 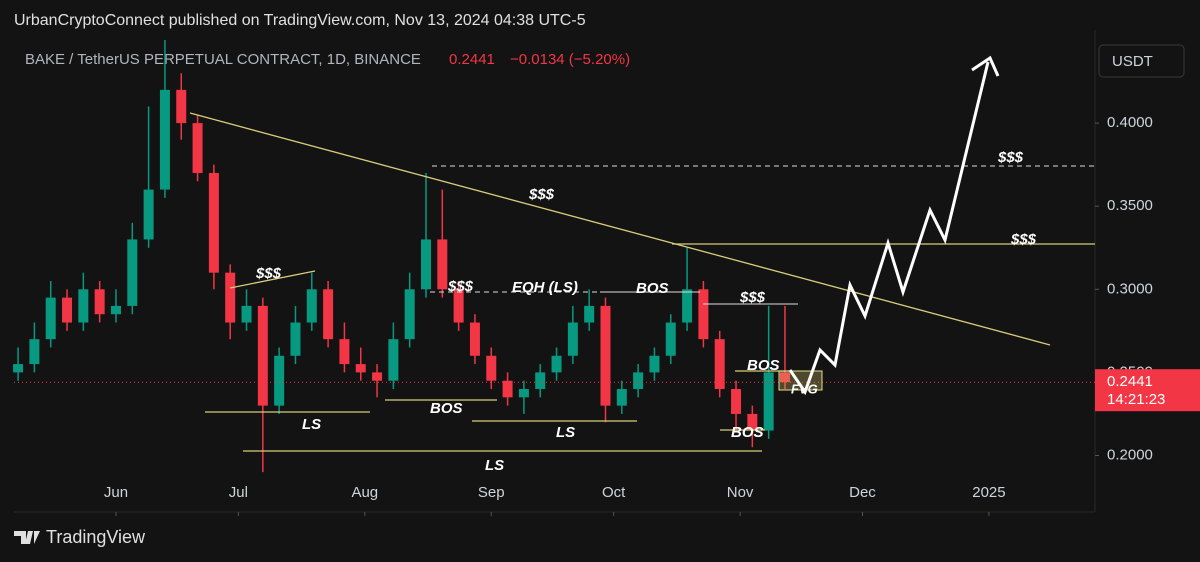 What do you see at coordinates (1132, 61) in the screenshot?
I see `currency: USDT` at bounding box center [1132, 61].